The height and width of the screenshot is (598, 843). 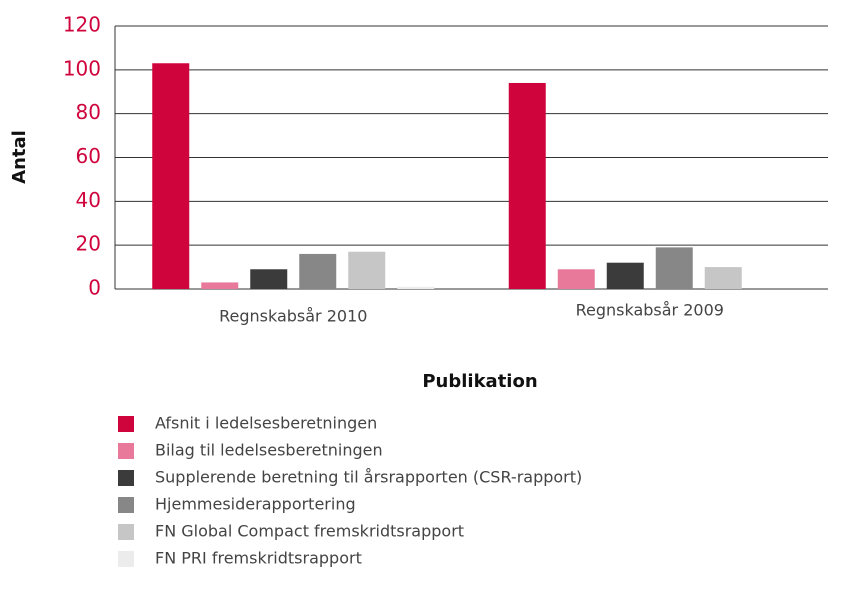 What do you see at coordinates (88, 156) in the screenshot?
I see `y-tick-label: 60` at bounding box center [88, 156].